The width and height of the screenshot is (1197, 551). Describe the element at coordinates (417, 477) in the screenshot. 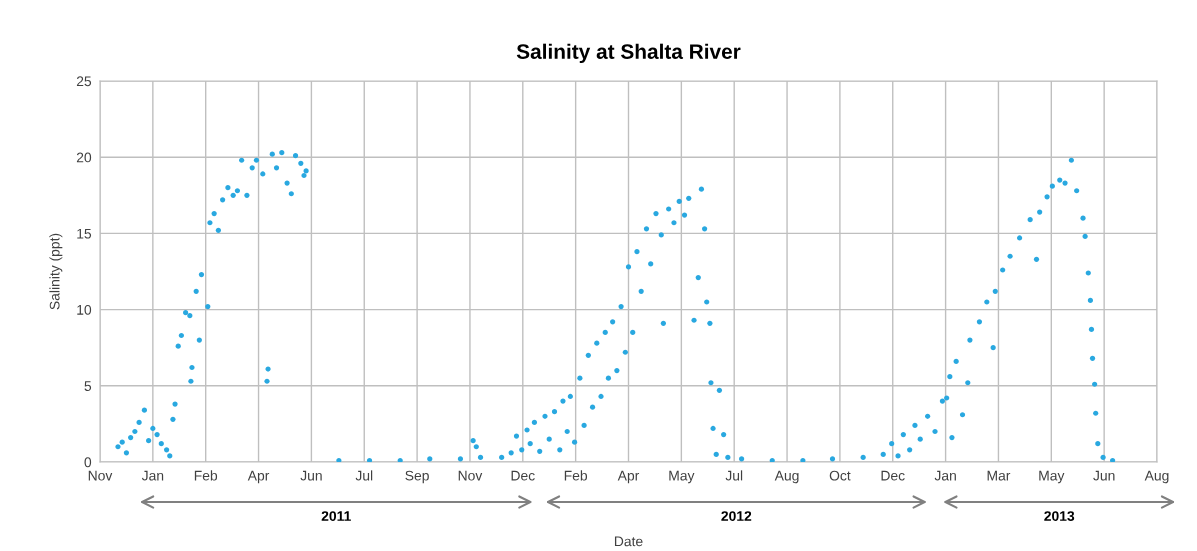

I see `x-tick-label: Sep` at that location.